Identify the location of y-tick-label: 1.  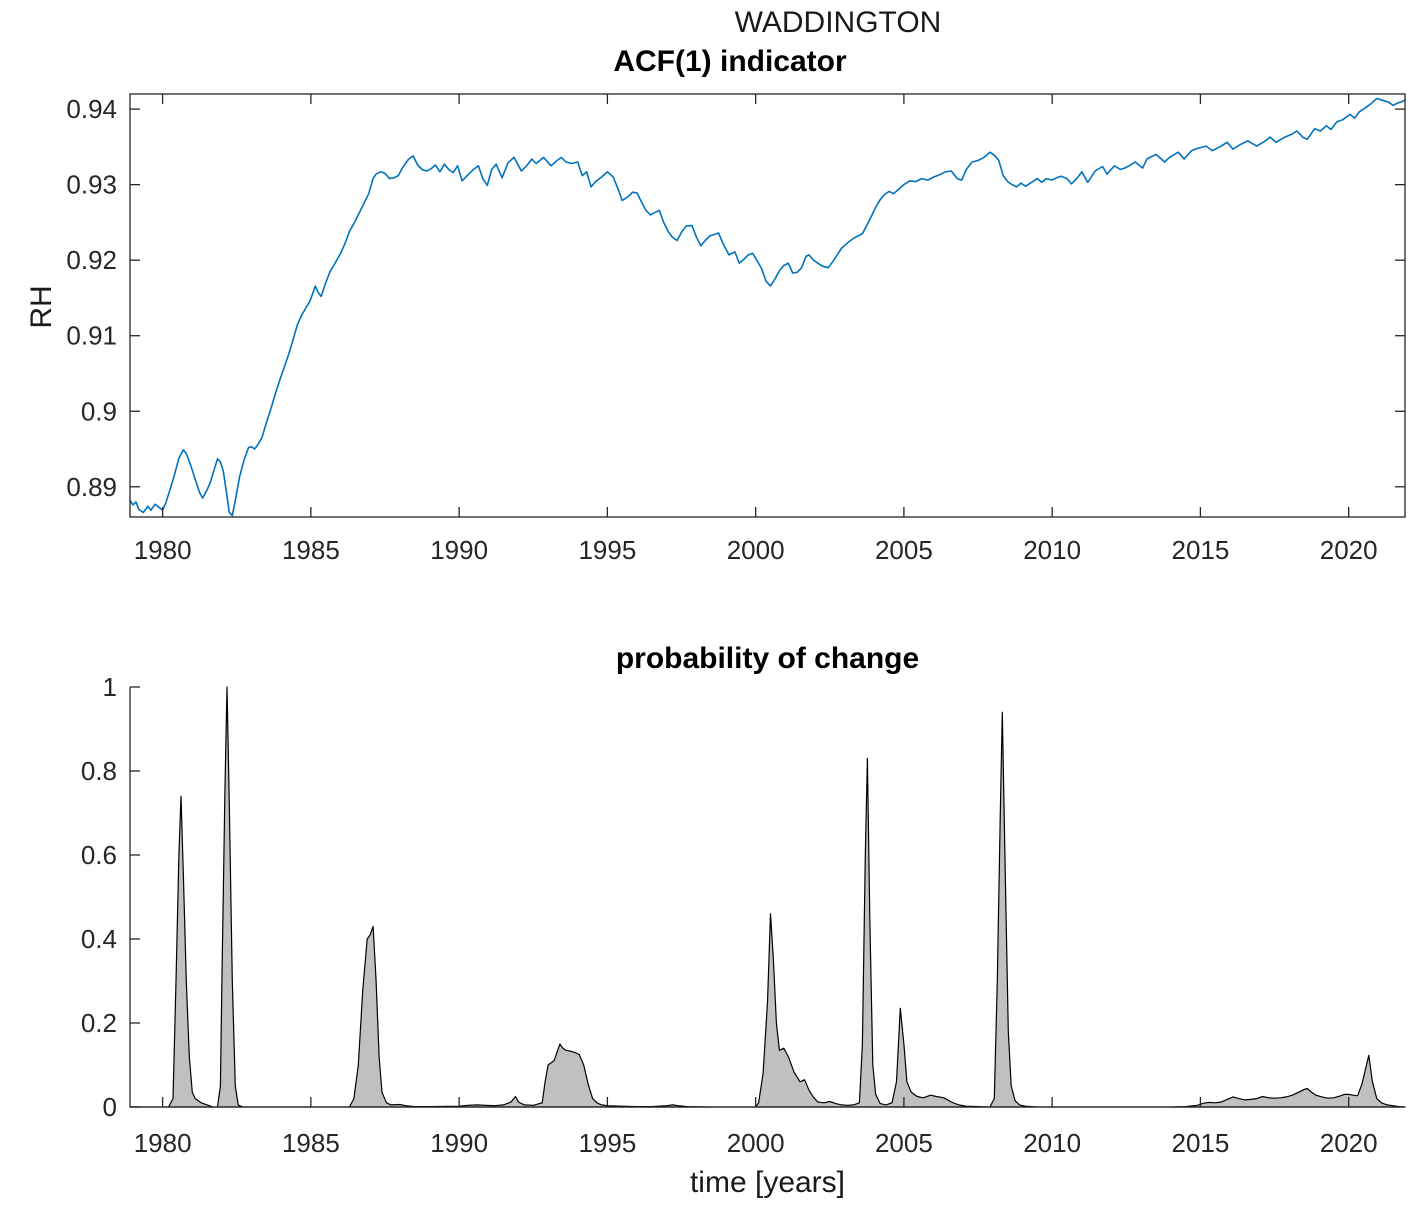
(110, 687).